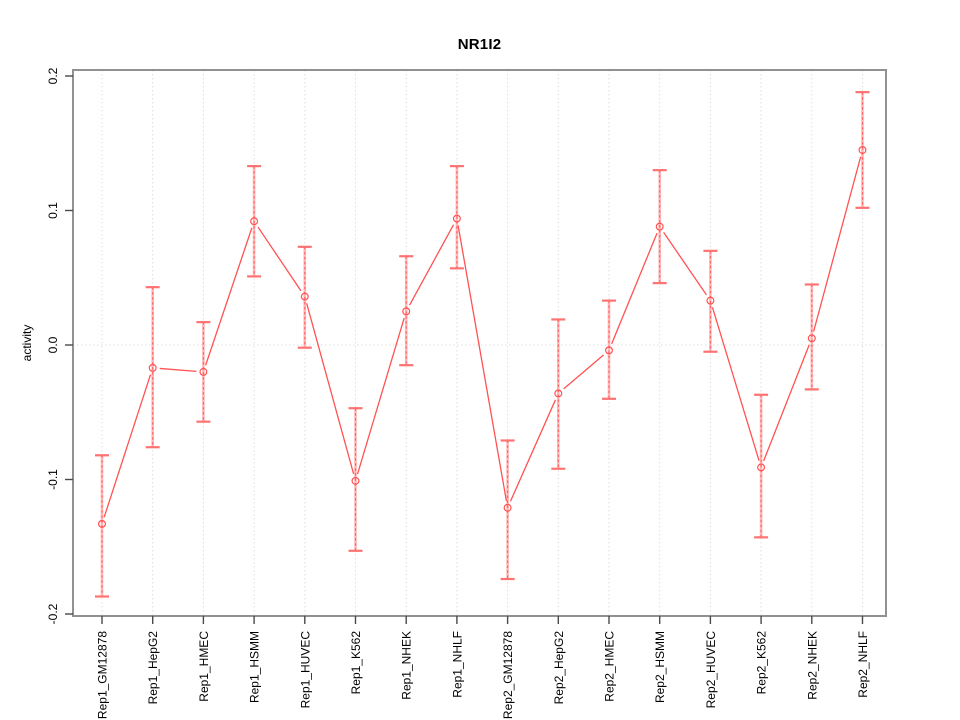 Image resolution: width=960 pixels, height=720 pixels. What do you see at coordinates (356, 663) in the screenshot?
I see `x-tick-label: Rep1_K562` at bounding box center [356, 663].